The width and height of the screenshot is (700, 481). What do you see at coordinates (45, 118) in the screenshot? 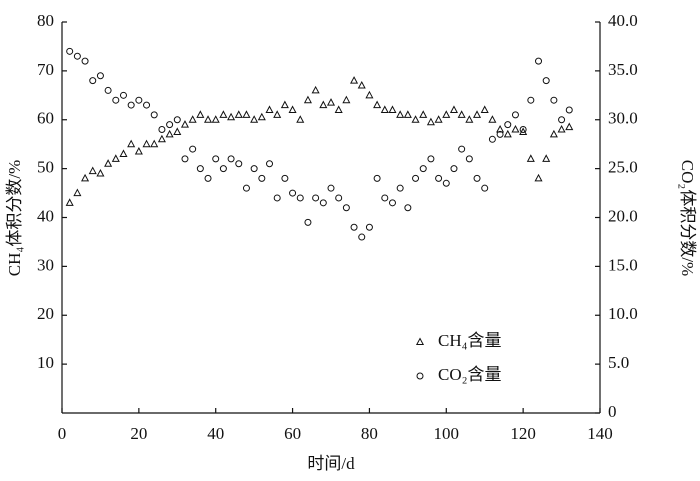
I see `y-tick-label: 60` at bounding box center [45, 118].